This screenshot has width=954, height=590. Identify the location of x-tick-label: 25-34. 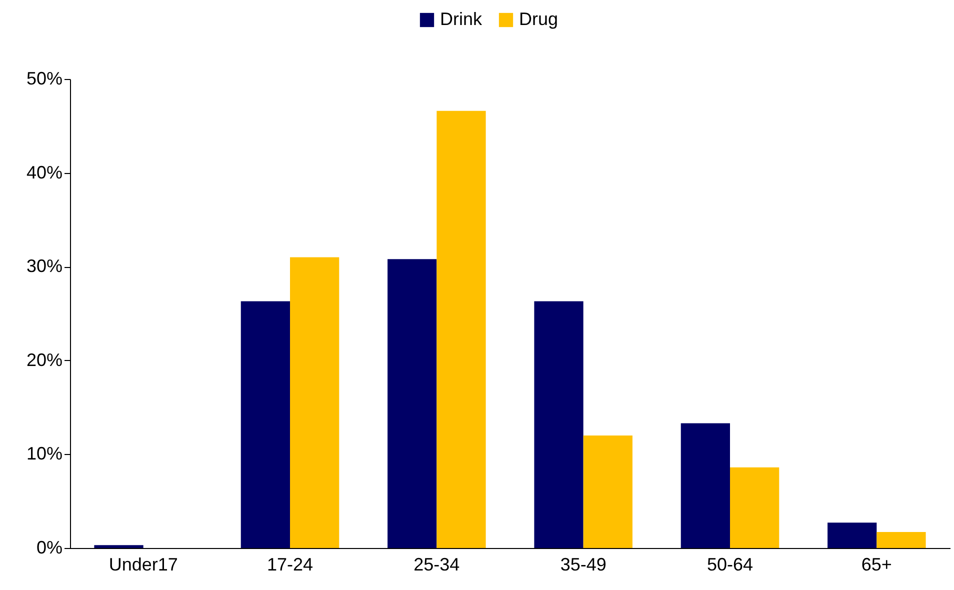
(437, 564).